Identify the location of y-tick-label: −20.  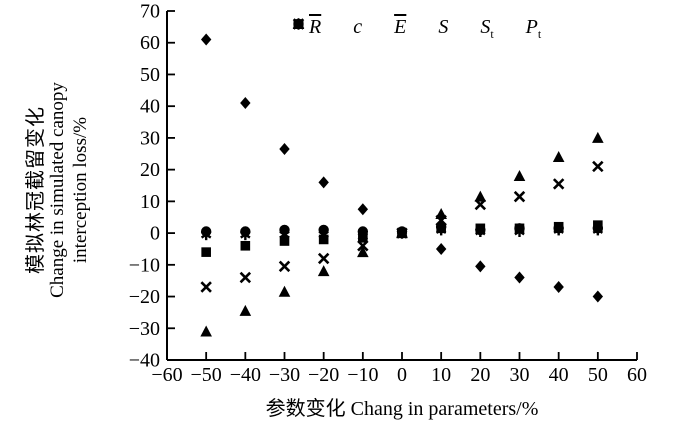
(144, 297).